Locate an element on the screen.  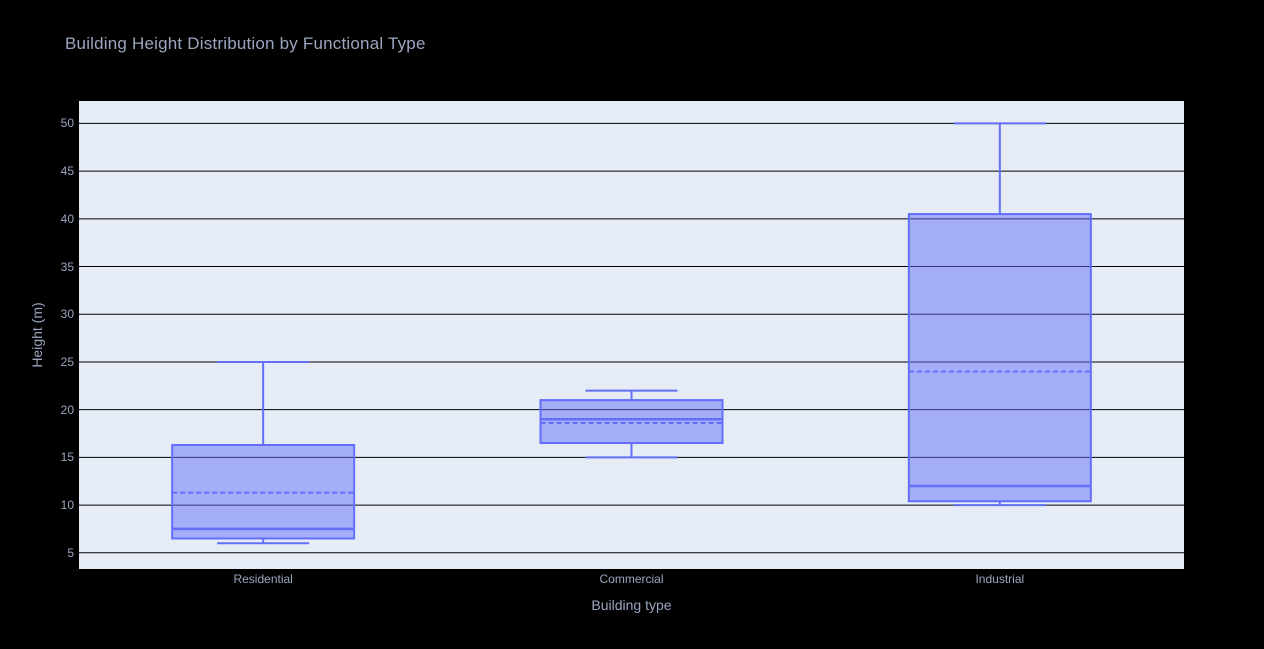
y-tick-45: 45 is located at coordinates (67, 171).